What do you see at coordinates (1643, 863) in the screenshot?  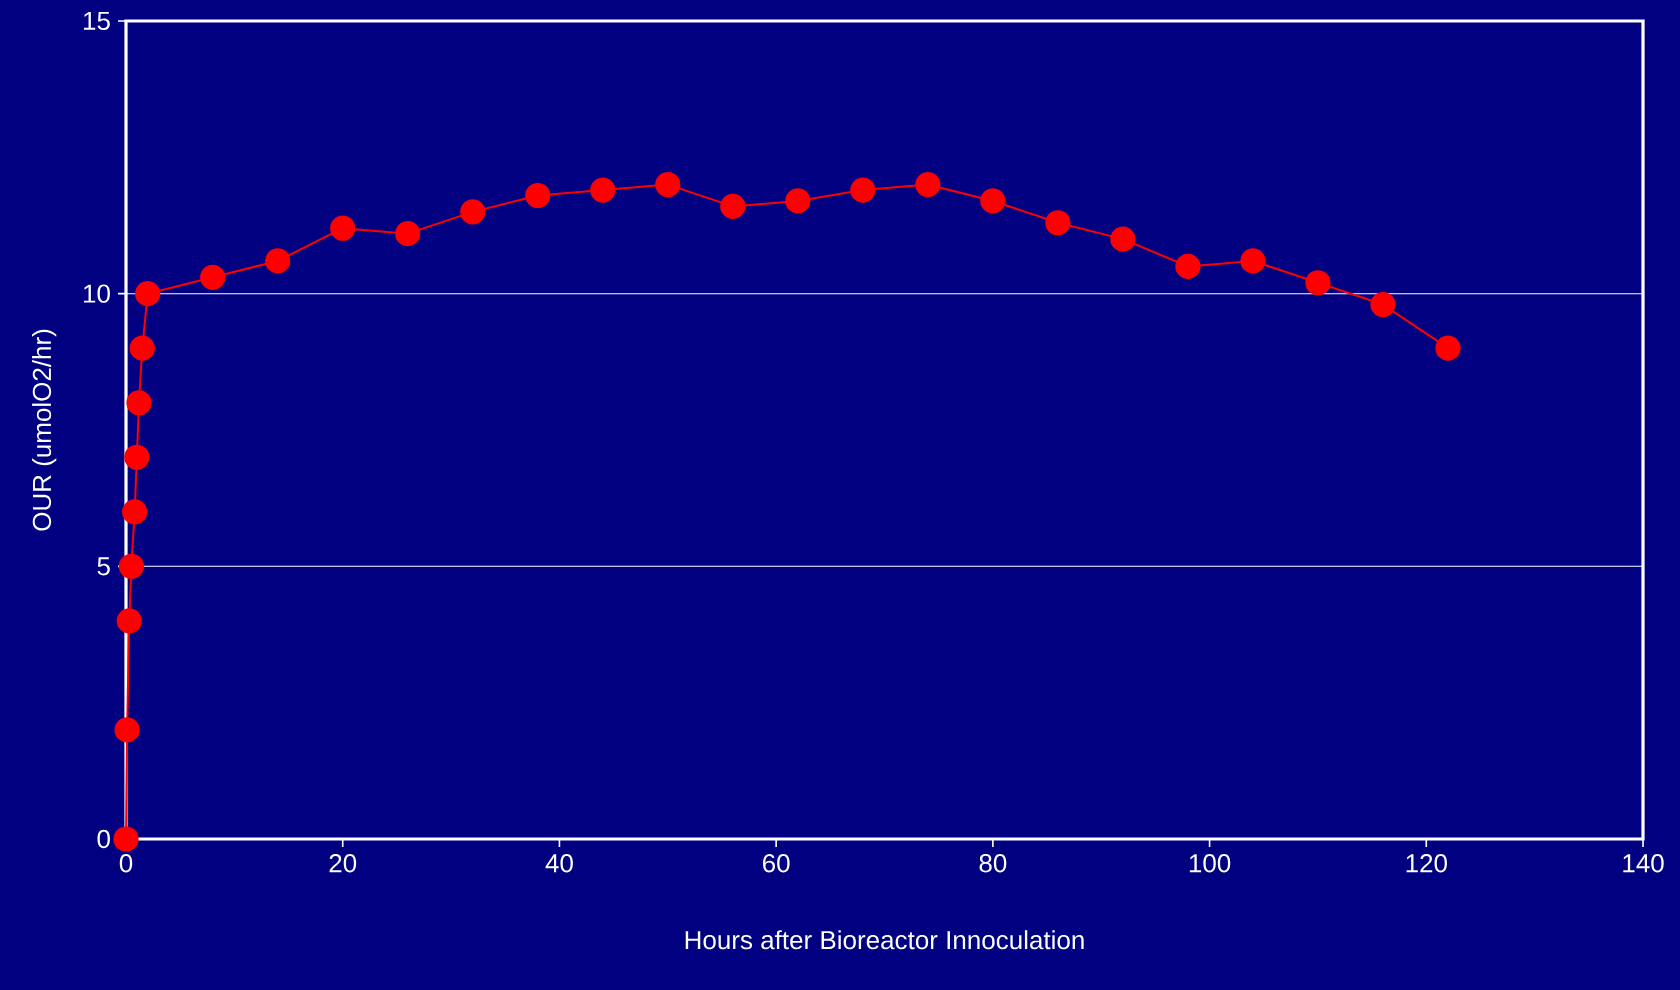 I see `x-tick-label: 140` at bounding box center [1643, 863].